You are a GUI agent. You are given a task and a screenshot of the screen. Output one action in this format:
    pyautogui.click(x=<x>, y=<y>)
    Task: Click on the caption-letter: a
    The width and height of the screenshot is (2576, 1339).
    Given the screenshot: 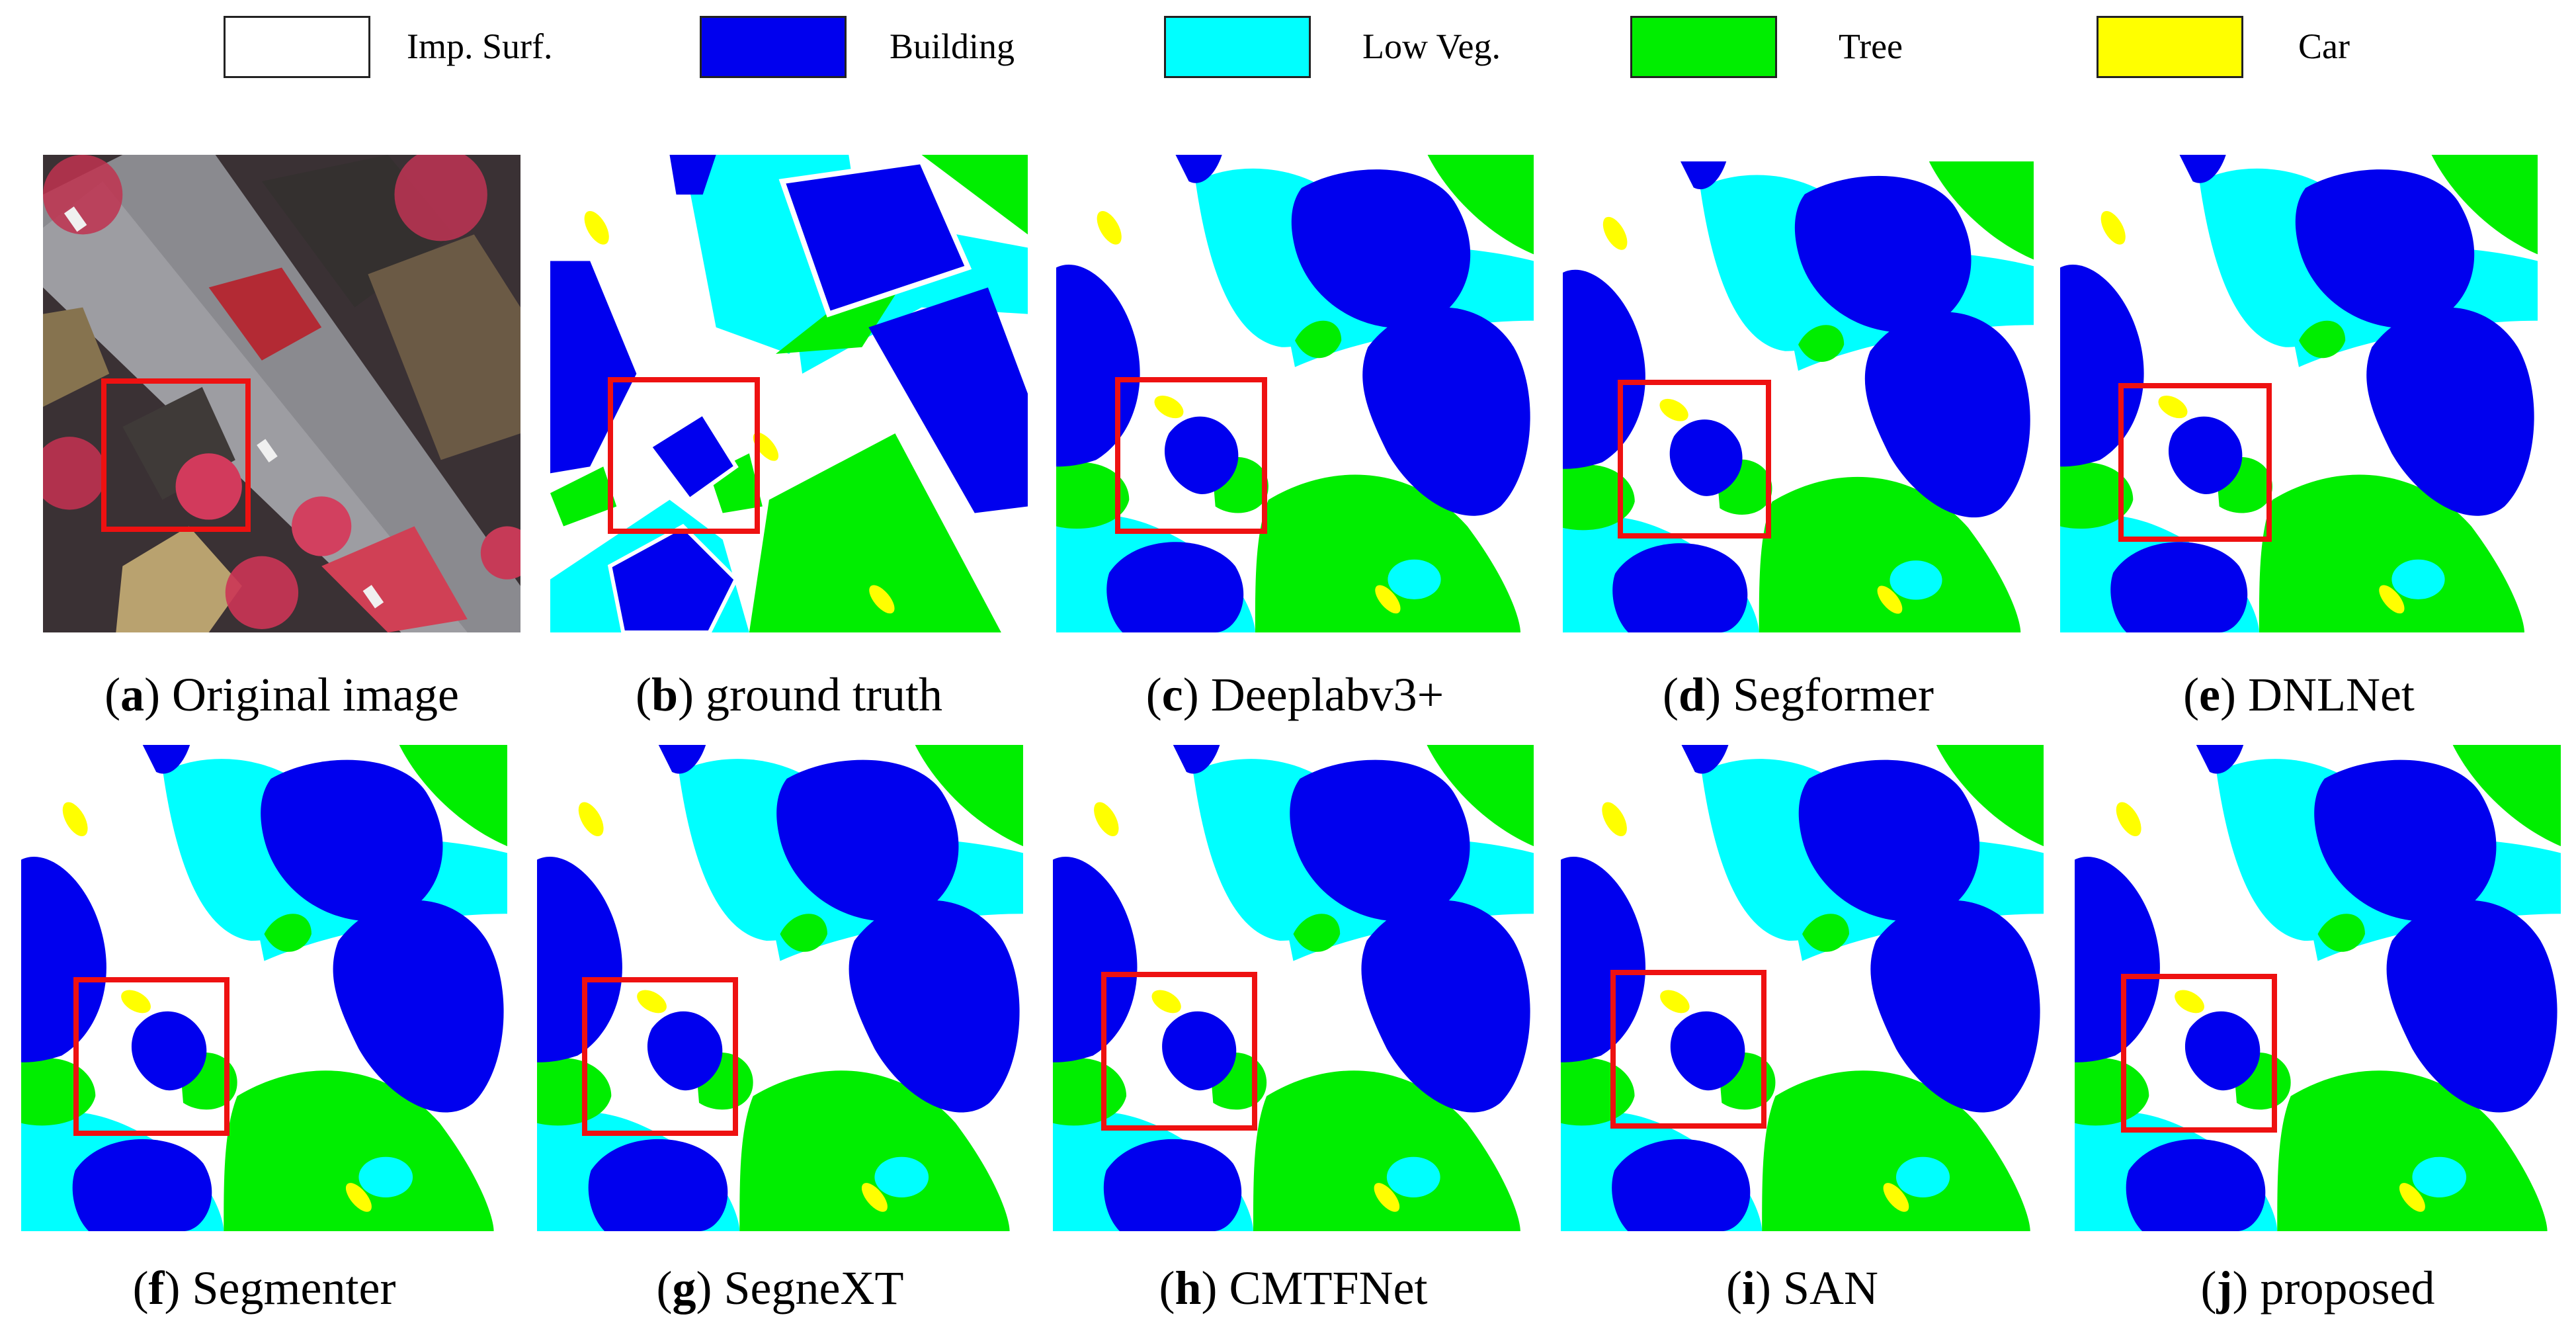 What is the action you would take?
    pyautogui.click(x=132, y=694)
    